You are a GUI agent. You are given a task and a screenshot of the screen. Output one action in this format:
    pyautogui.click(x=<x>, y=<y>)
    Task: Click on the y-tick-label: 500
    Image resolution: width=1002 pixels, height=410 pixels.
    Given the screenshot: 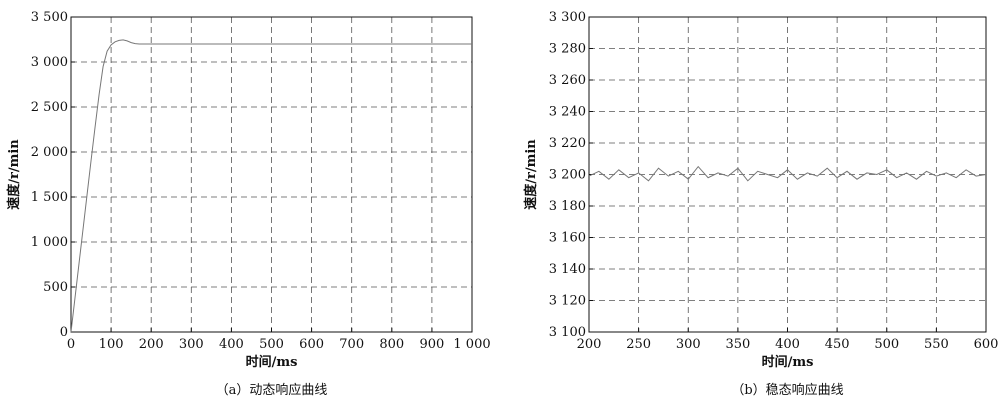 What is the action you would take?
    pyautogui.click(x=55, y=287)
    